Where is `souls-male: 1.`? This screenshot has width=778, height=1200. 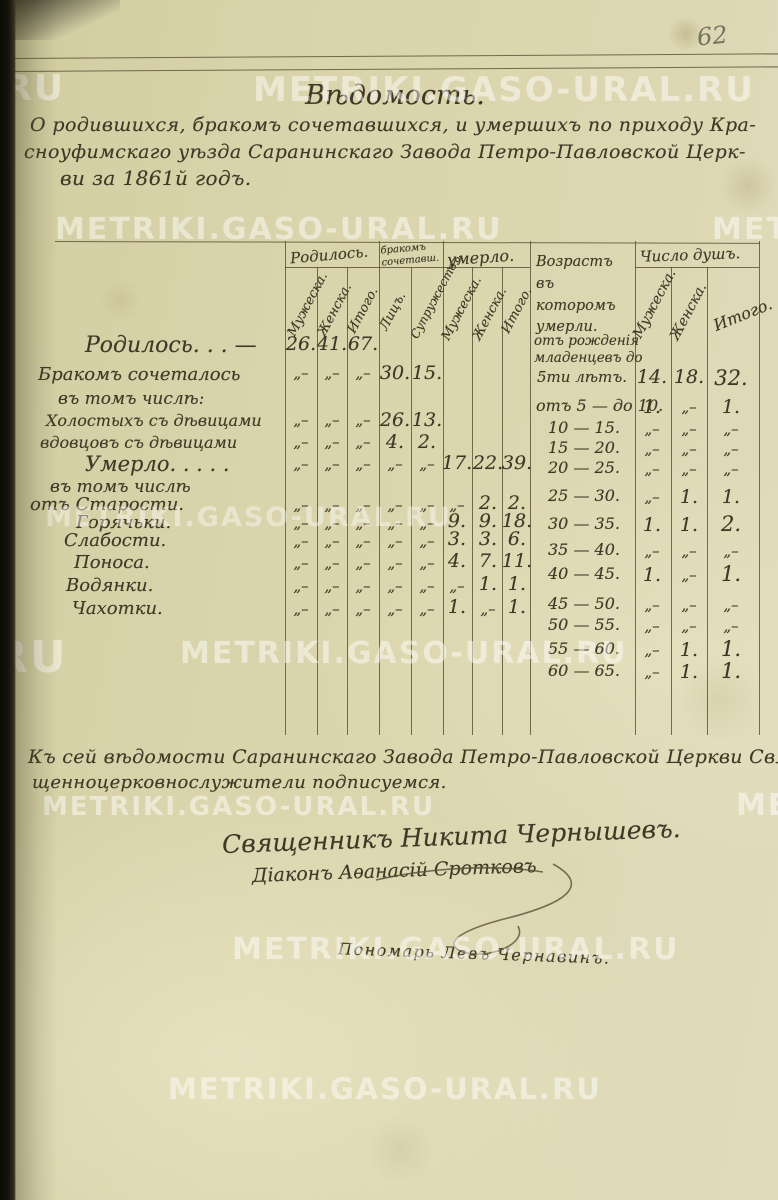 souls-male: 1. is located at coordinates (652, 407).